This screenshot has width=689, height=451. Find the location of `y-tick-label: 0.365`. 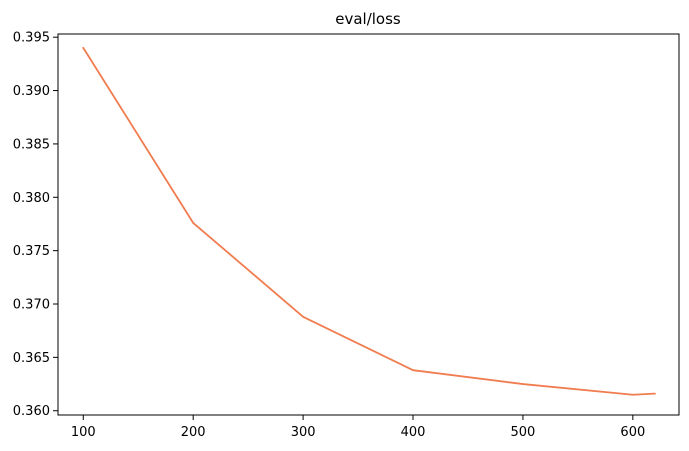

y-tick-label: 0.365 is located at coordinates (31, 358).